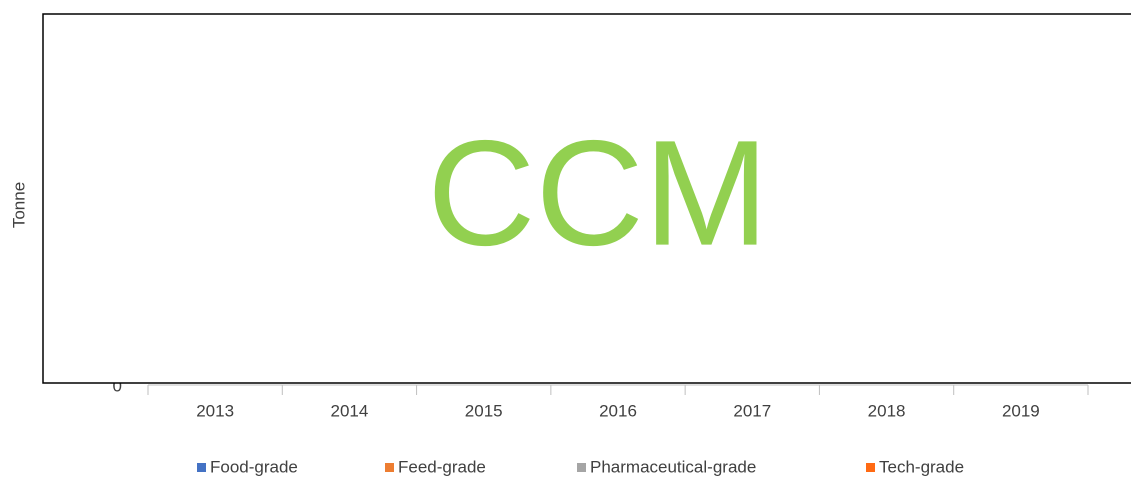 Image resolution: width=1131 pixels, height=482 pixels. I want to click on legend-label: Feed-grade, so click(442, 466).